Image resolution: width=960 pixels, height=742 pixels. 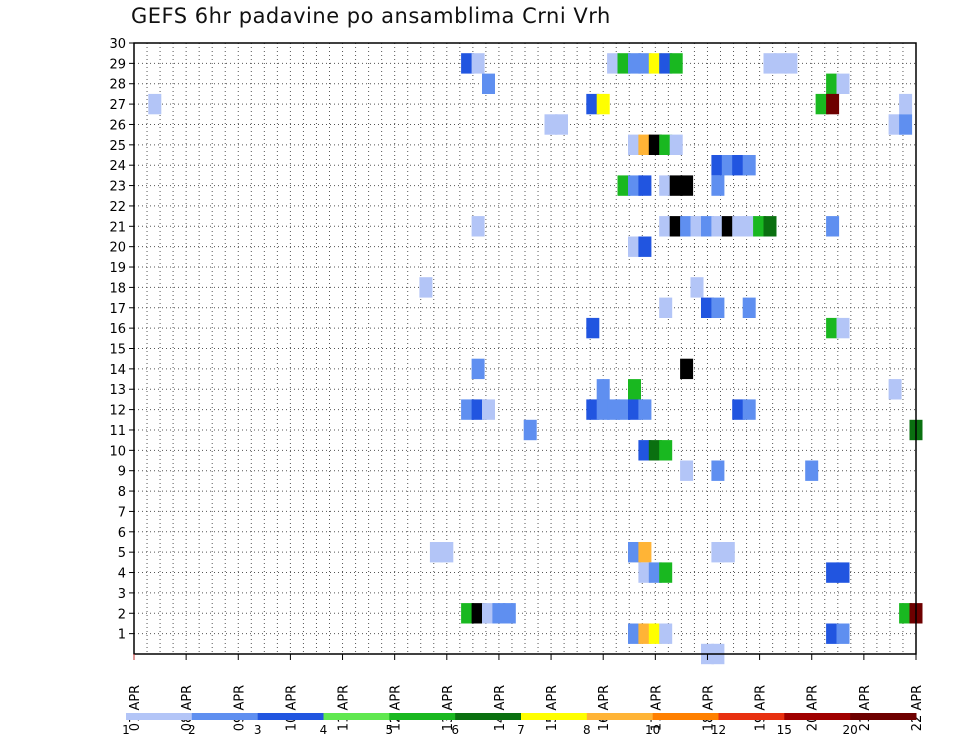 What do you see at coordinates (117, 451) in the screenshot?
I see `y-tick-label: 10` at bounding box center [117, 451].